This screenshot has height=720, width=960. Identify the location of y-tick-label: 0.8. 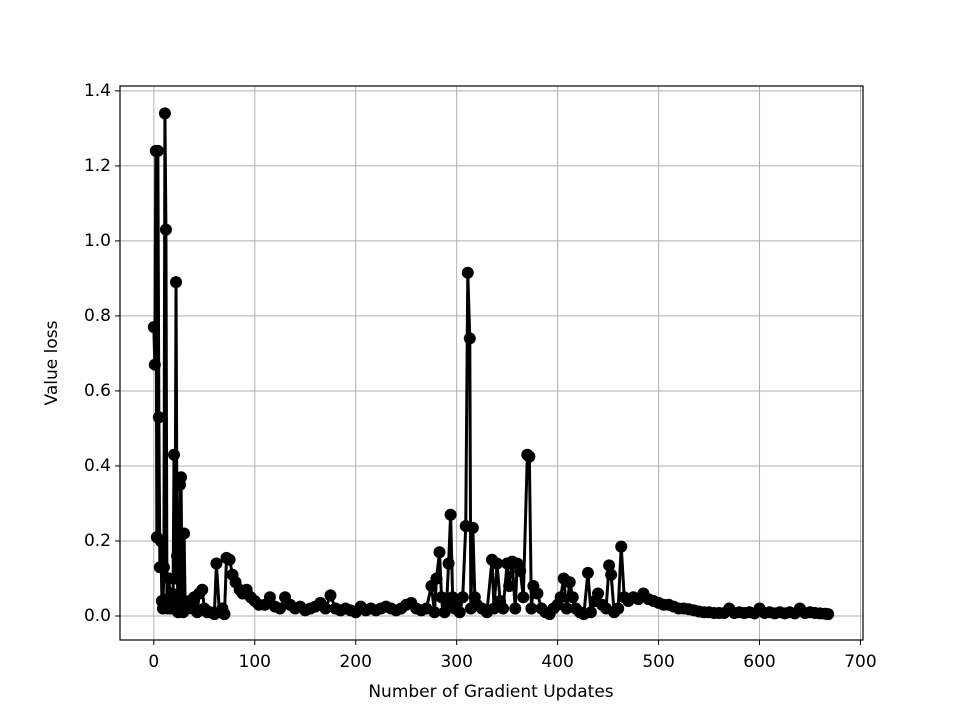
(97, 316).